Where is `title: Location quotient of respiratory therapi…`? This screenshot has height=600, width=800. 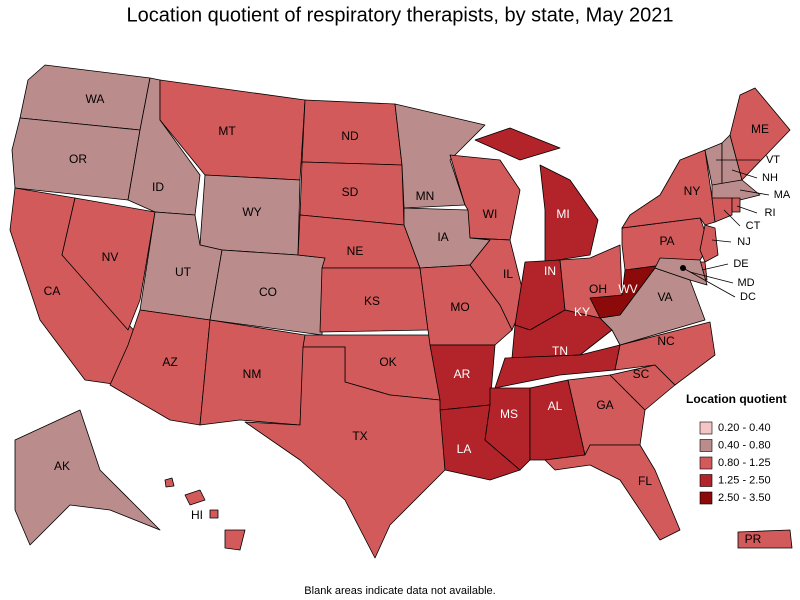 title: Location quotient of respiratory therapi… is located at coordinates (400, 15).